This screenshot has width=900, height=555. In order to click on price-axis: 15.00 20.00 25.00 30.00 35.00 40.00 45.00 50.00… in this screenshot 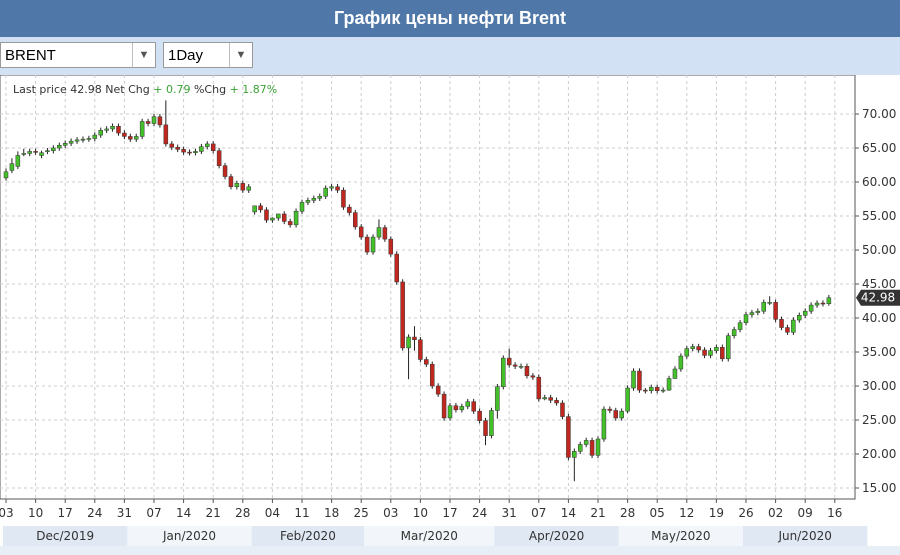, I will do `click(875, 301)`.